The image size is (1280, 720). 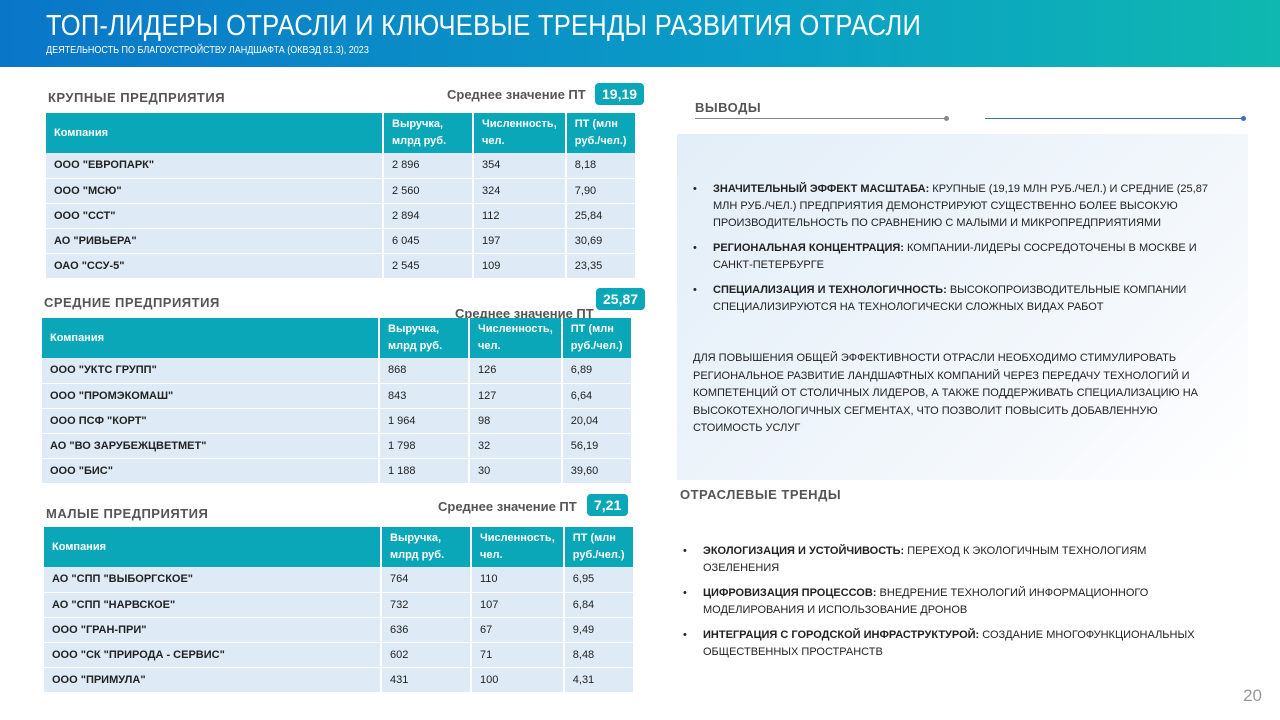 What do you see at coordinates (340, 605) in the screenshot?
I see `table-row: АО "СПП "НАРВСКОЕ" 732 107 6,84` at bounding box center [340, 605].